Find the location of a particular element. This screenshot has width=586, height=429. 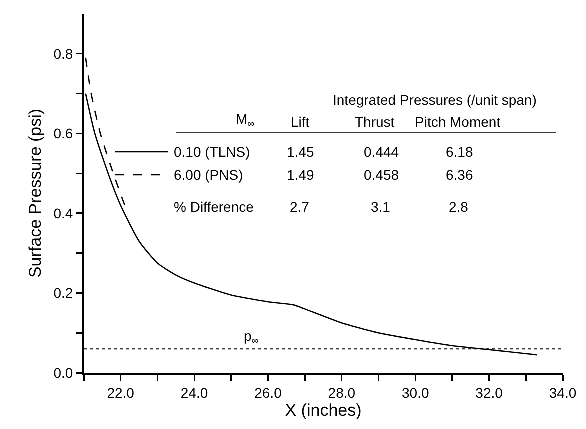

annotation: 0.444 is located at coordinates (382, 152).